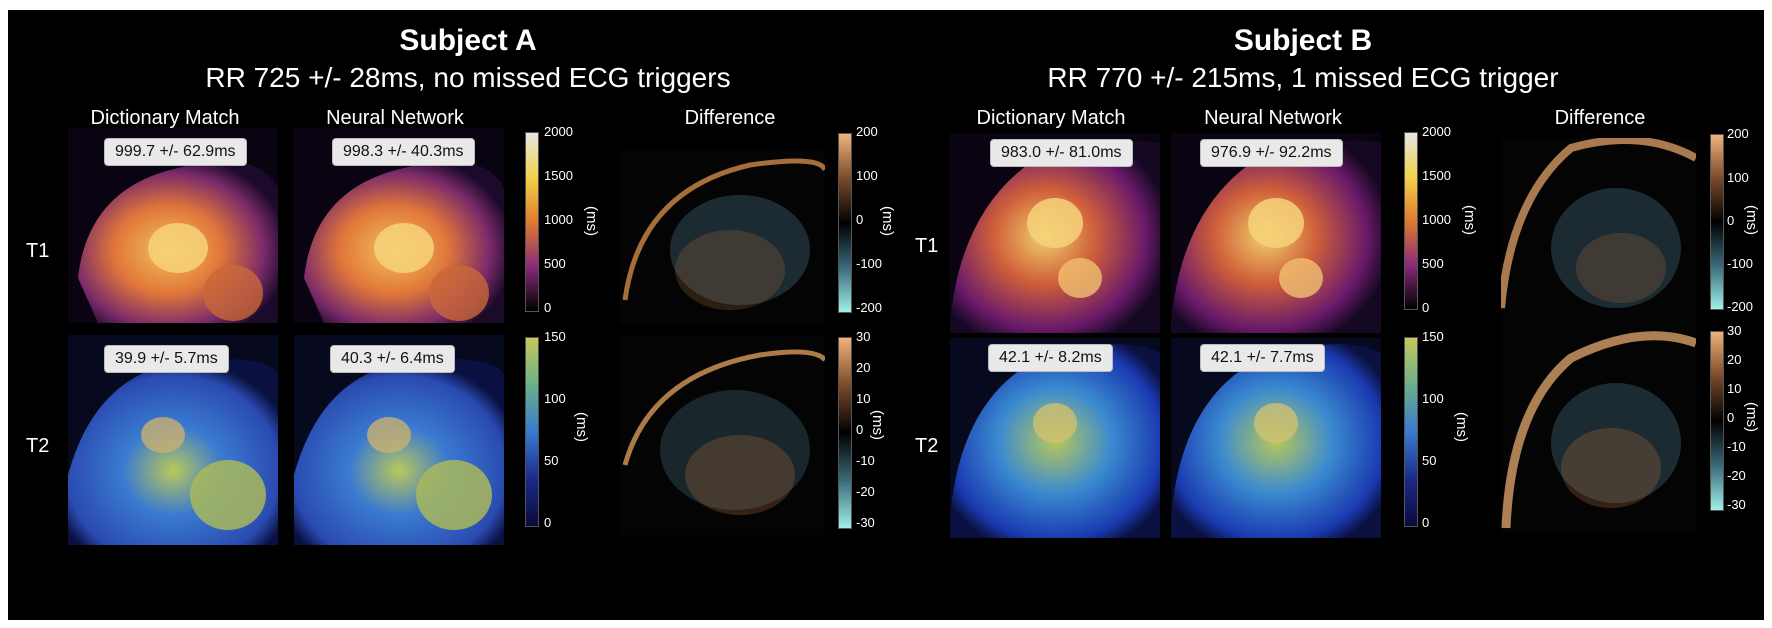 This screenshot has width=1772, height=628. I want to click on stat-b-t1-dictionary: 983.0 +/- 81.0ms, so click(1061, 153).